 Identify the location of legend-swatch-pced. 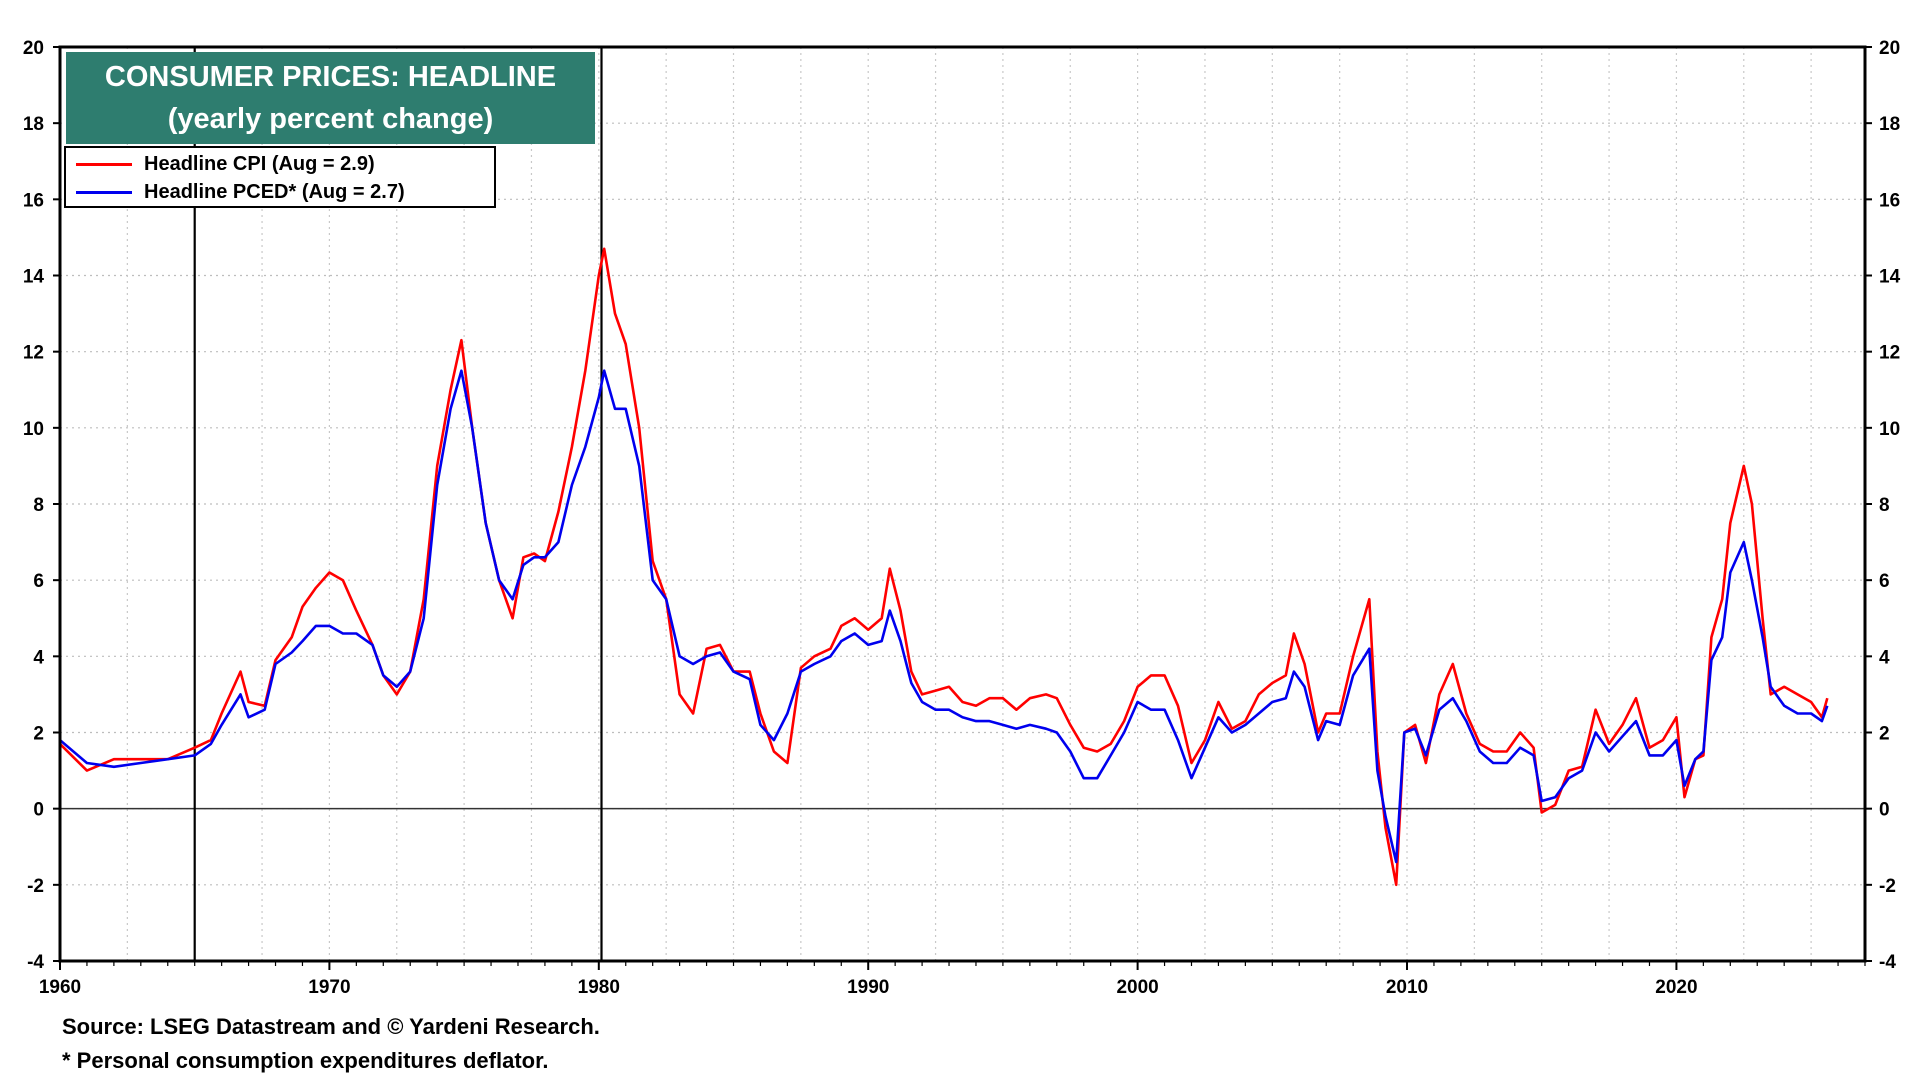
(104, 192).